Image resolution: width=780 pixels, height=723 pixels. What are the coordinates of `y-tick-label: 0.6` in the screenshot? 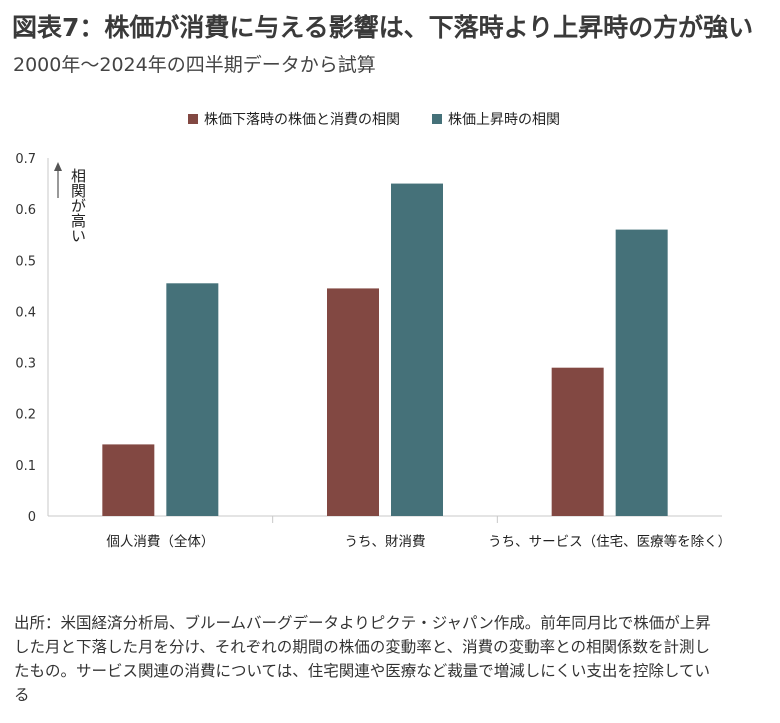 It's located at (25, 210).